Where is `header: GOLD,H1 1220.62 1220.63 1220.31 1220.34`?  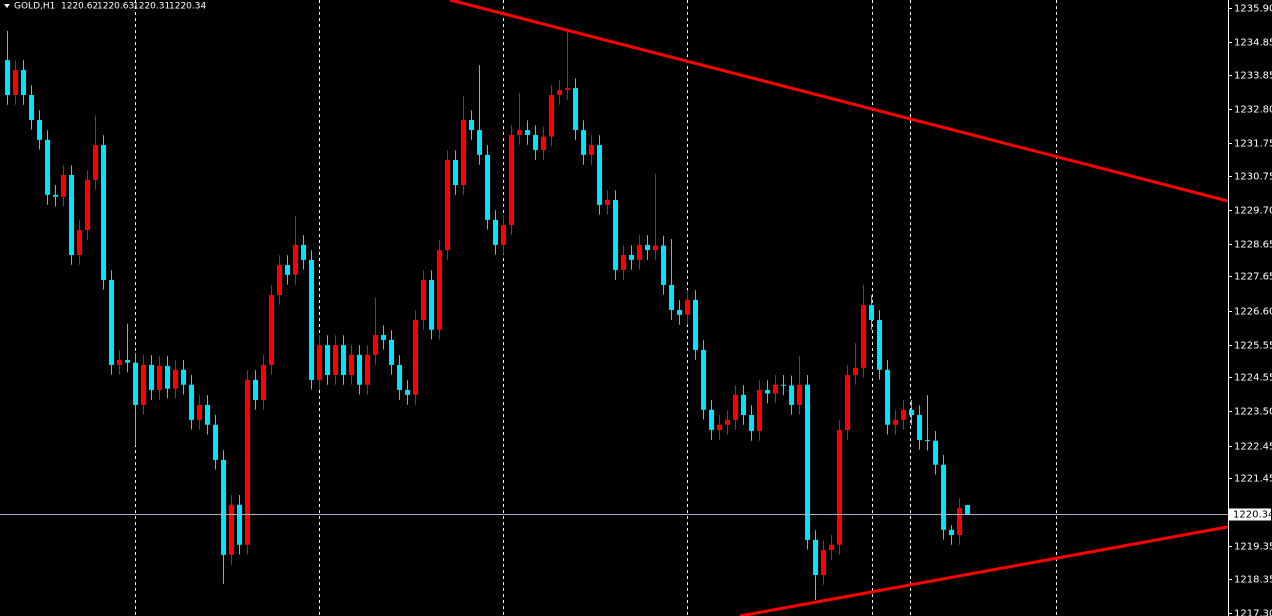 header: GOLD,H1 1220.62 1220.63 1220.31 1220.34 is located at coordinates (105, 7).